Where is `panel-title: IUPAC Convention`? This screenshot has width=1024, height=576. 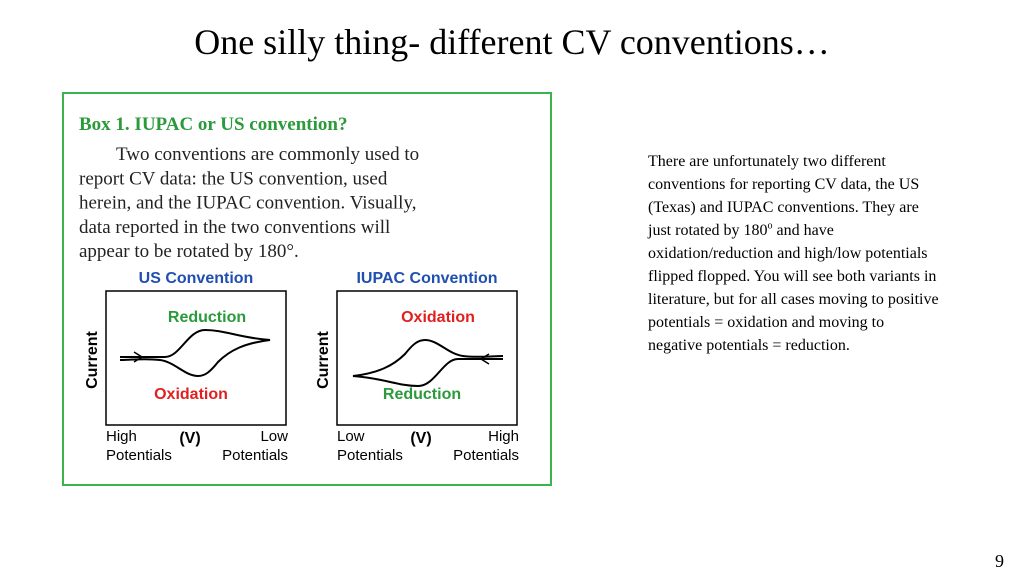 panel-title: IUPAC Convention is located at coordinates (426, 278).